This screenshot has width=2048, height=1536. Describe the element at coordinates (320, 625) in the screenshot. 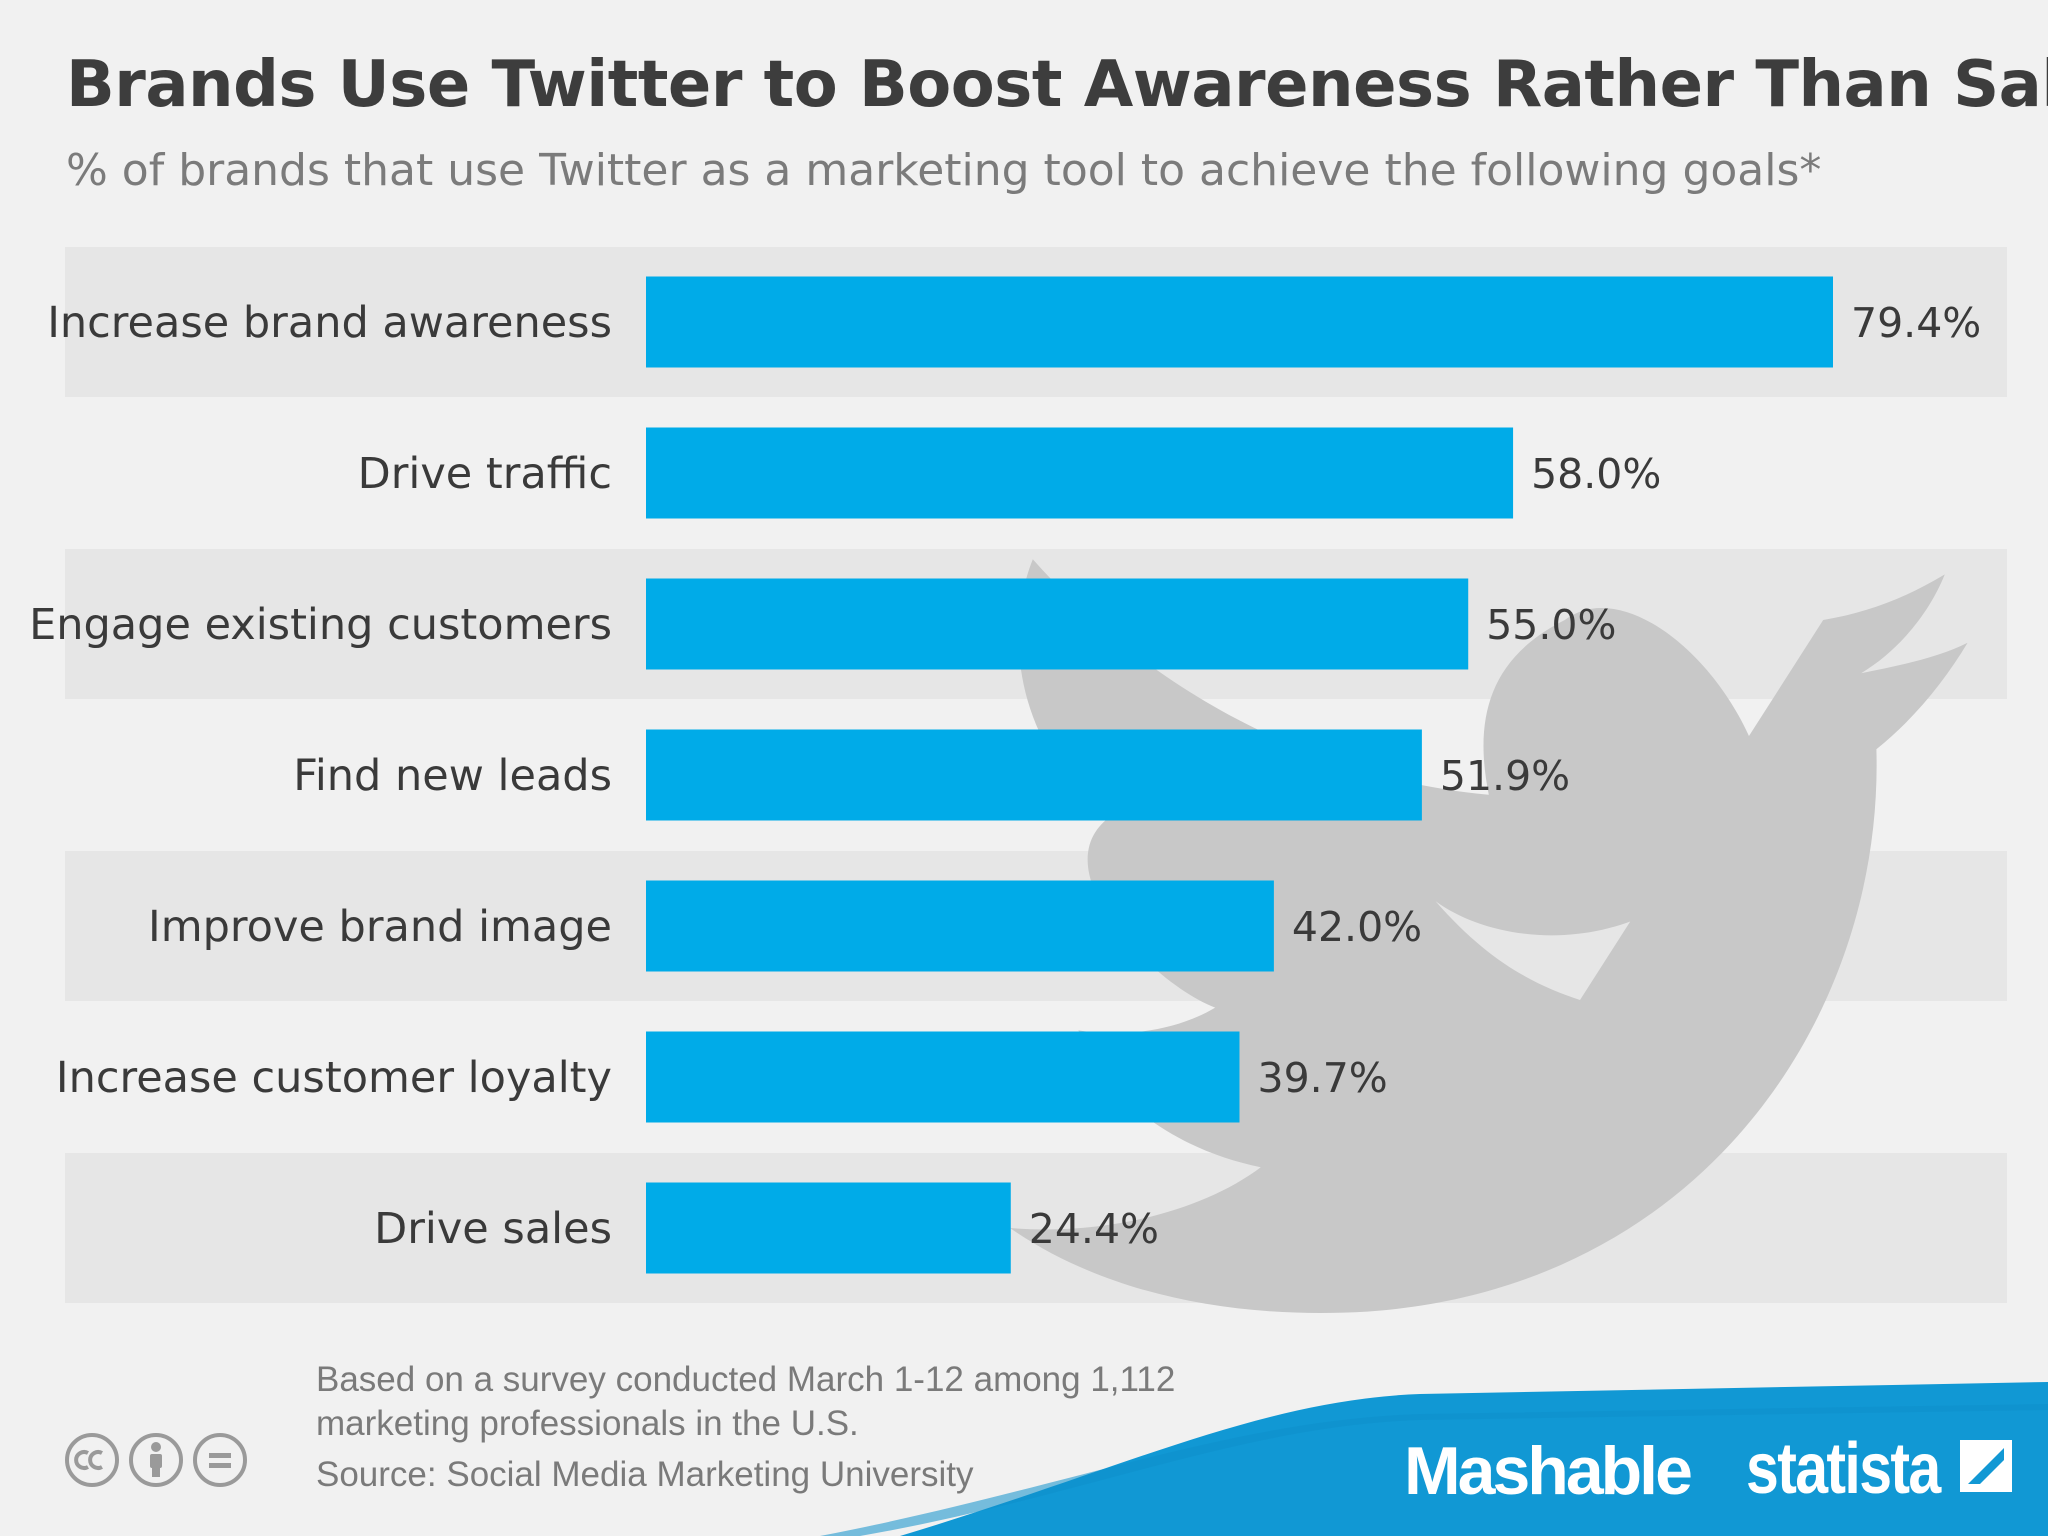

I see `category-label: Engage existing customers` at that location.